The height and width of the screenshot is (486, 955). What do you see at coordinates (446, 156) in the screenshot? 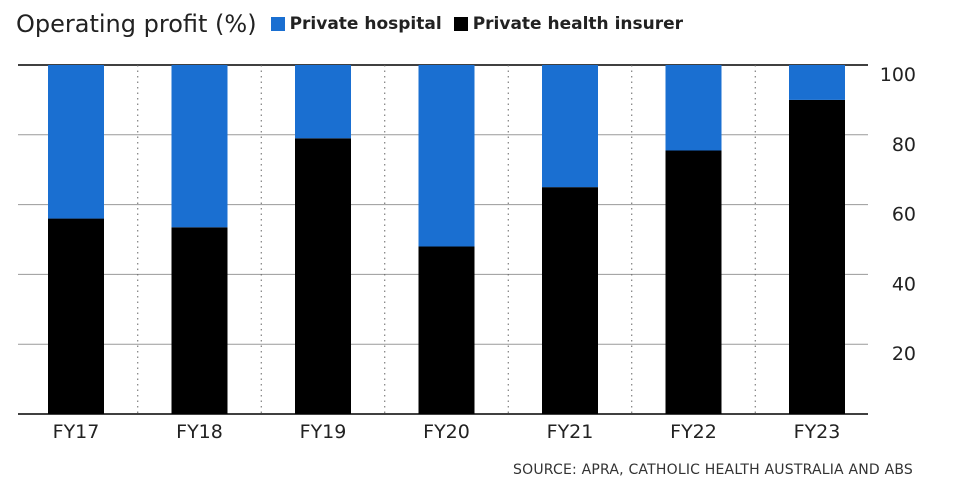
I see `bar-private-hospital-fy20` at bounding box center [446, 156].